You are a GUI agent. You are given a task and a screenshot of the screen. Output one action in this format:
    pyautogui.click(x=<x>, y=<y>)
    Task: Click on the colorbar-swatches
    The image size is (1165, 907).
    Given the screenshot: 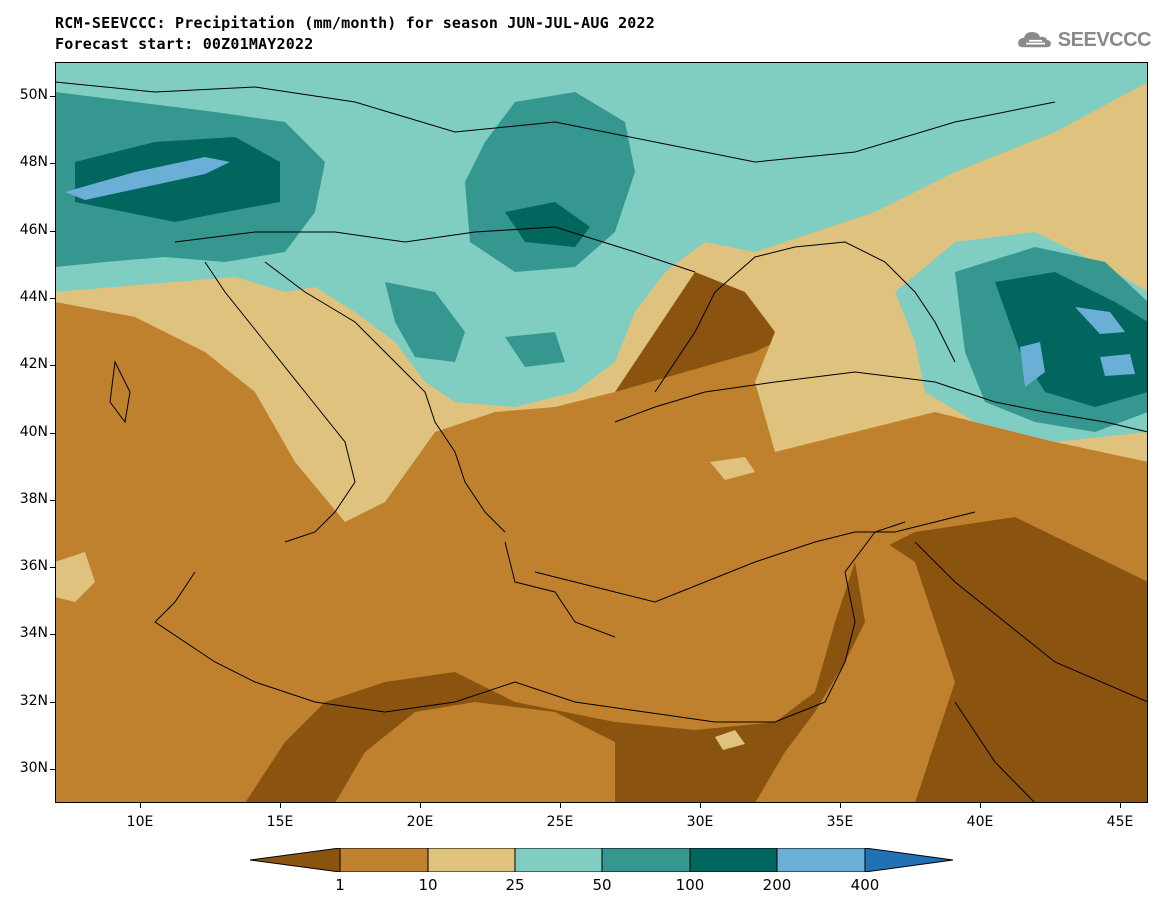 What is the action you would take?
    pyautogui.click(x=601, y=860)
    